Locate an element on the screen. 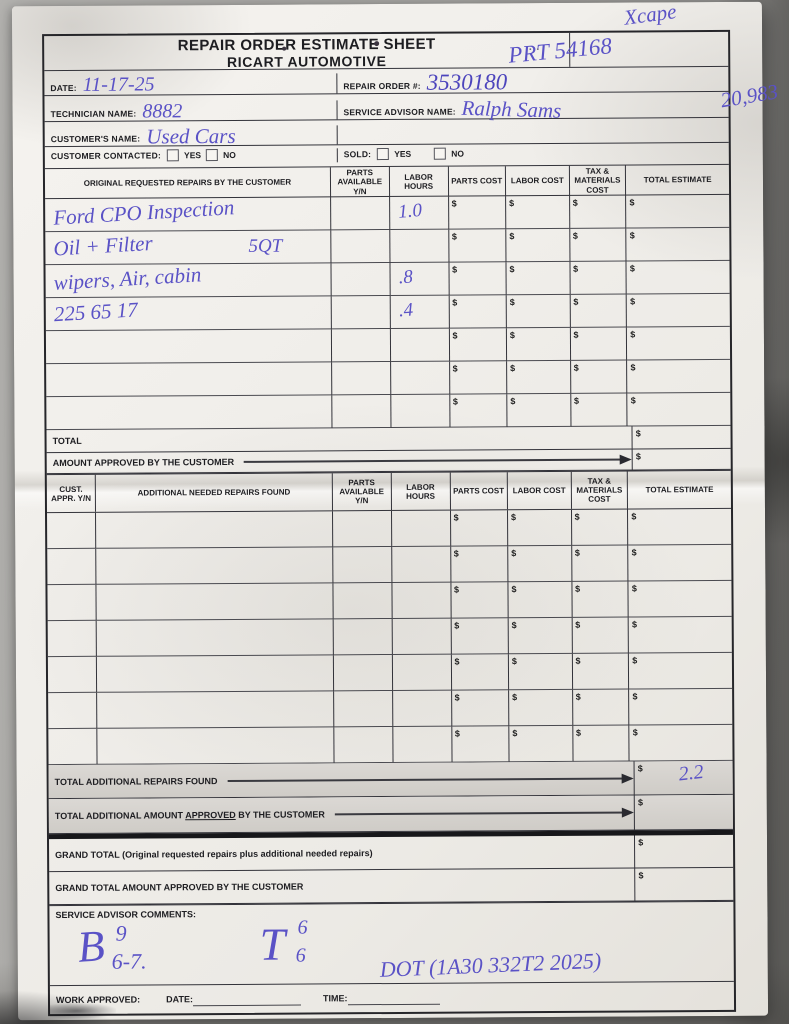 The width and height of the screenshot is (789, 1024). title-line-2: RICART AUTOMOTIVE is located at coordinates (306, 61).